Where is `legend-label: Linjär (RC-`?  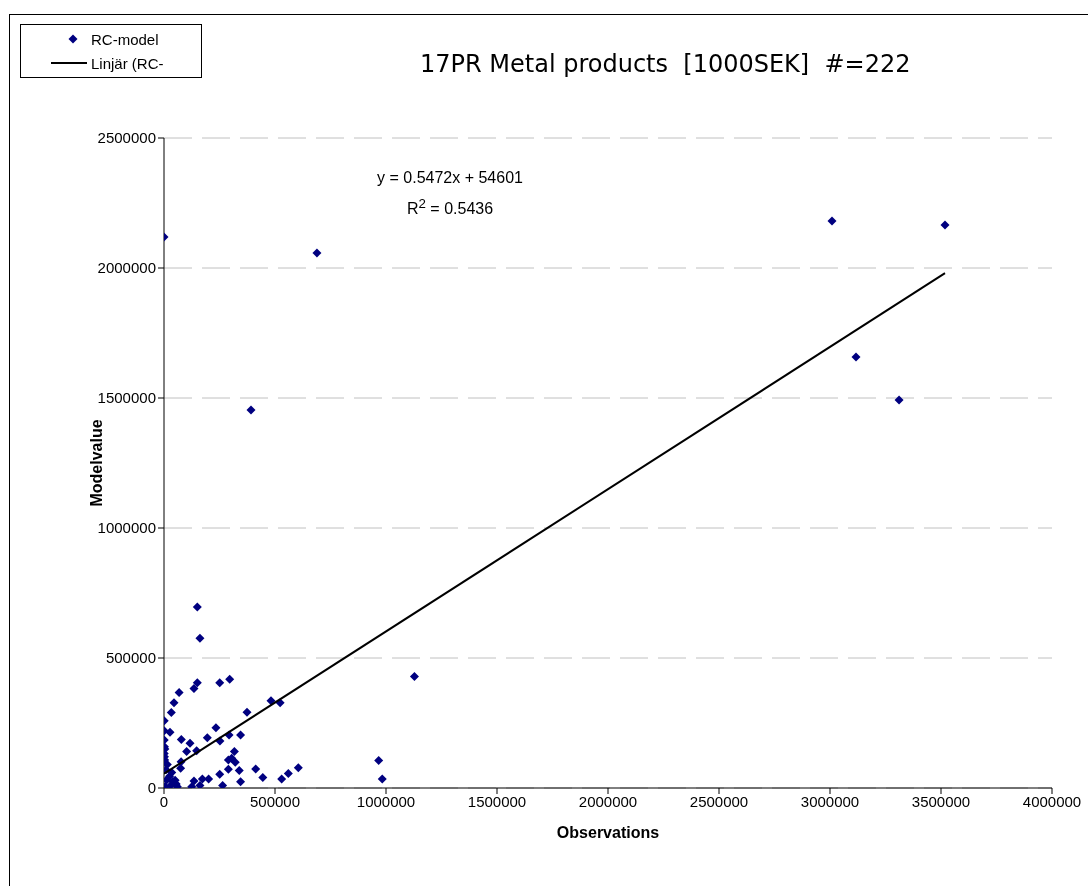
legend-label: Linjär (RC- is located at coordinates (127, 63).